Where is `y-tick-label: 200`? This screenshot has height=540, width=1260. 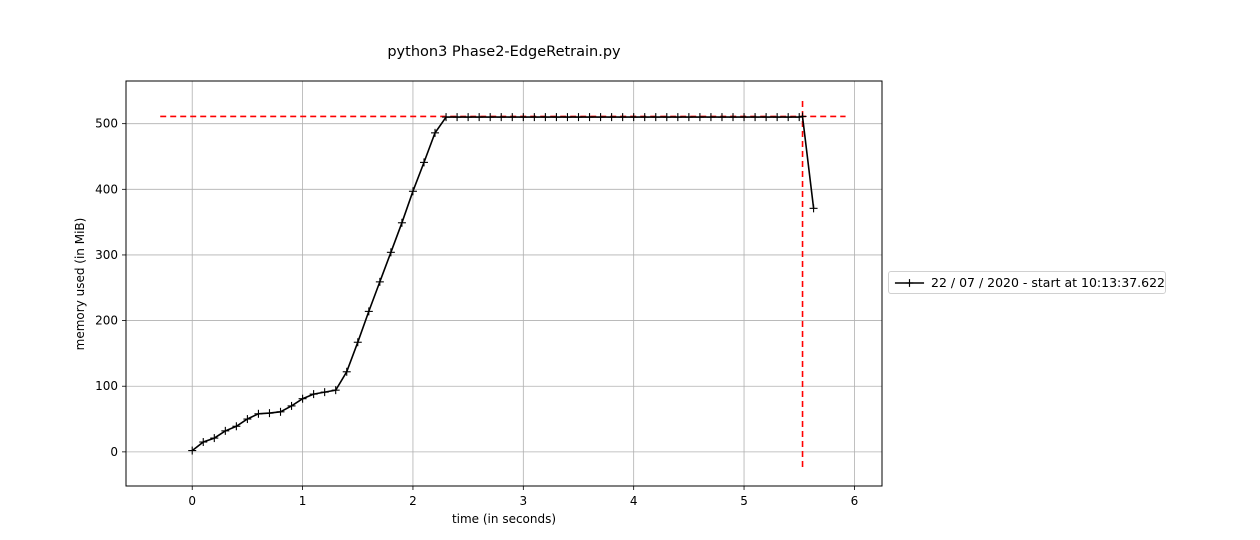
y-tick-label: 200 is located at coordinates (106, 321).